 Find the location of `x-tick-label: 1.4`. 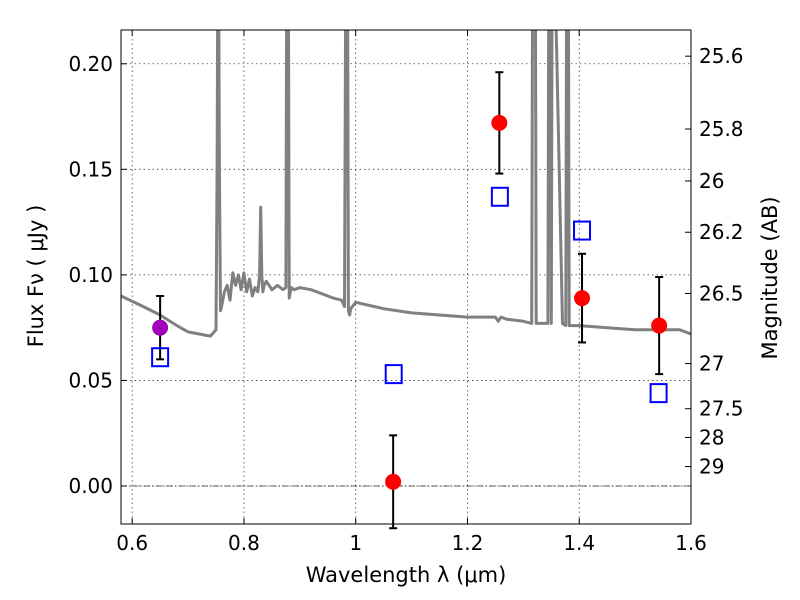

x-tick-label: 1.4 is located at coordinates (579, 543).